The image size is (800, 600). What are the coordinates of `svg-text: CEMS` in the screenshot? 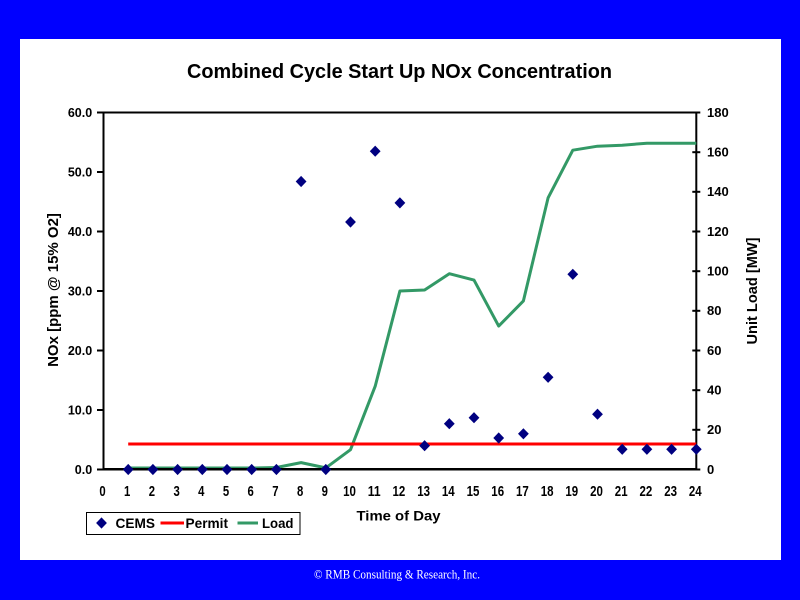 It's located at (136, 523).